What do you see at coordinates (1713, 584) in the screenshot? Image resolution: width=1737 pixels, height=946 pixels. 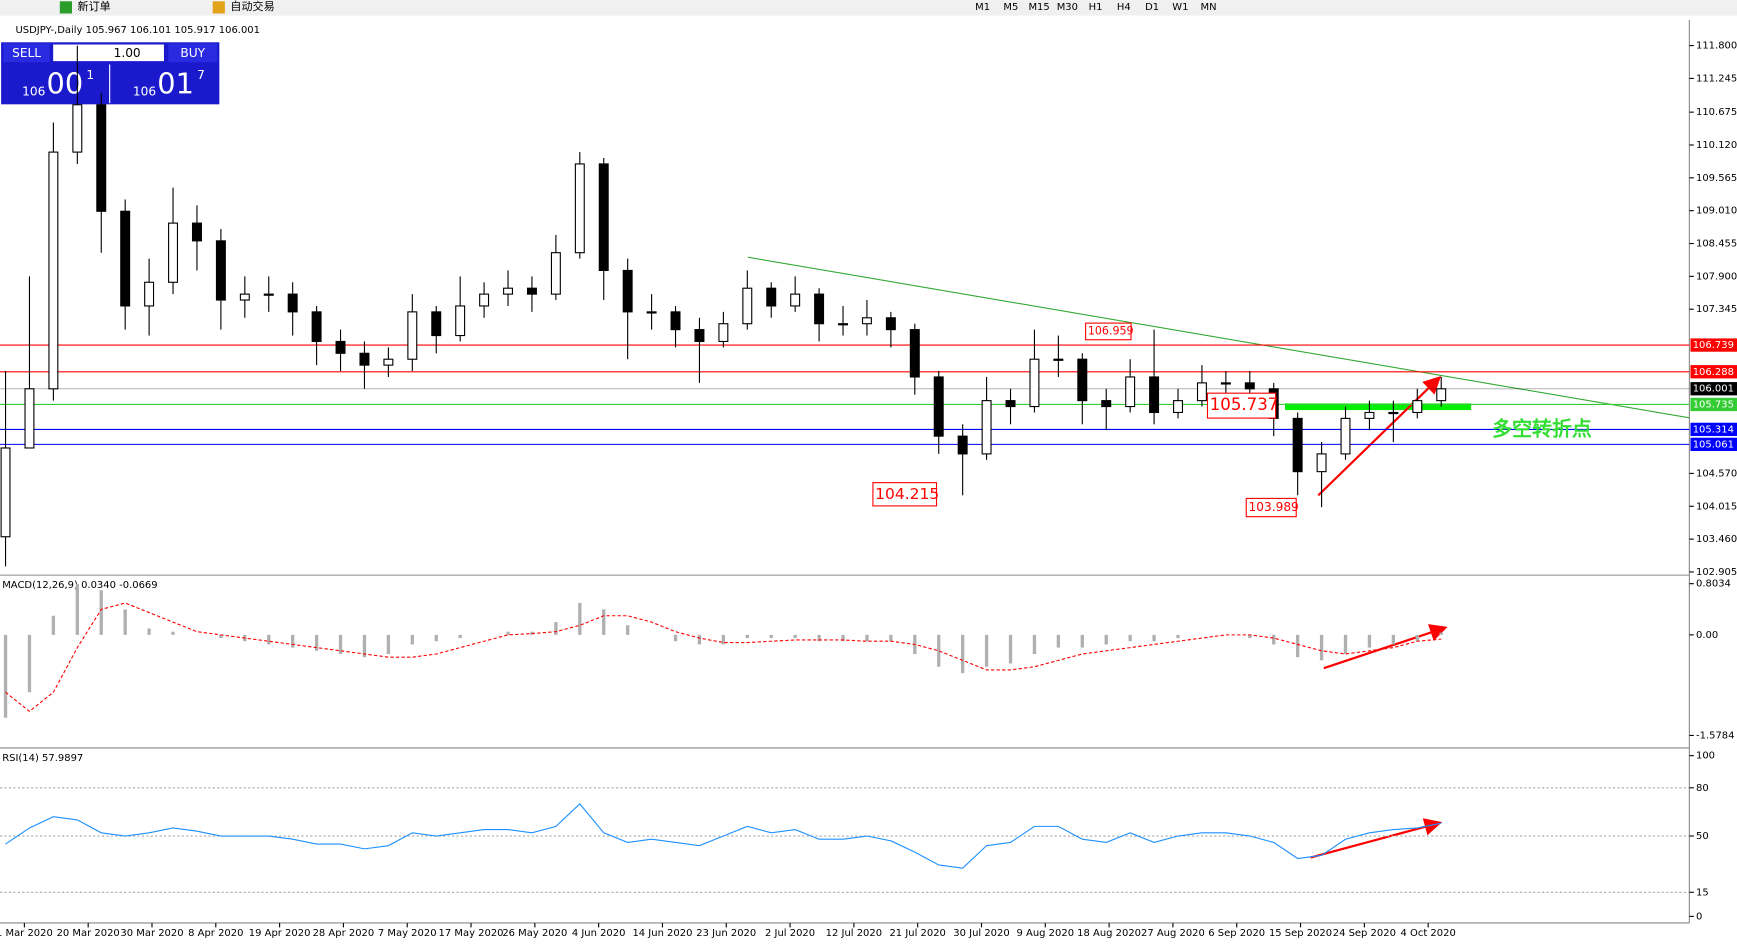 I see `y-tick-label: 0.8034` at bounding box center [1713, 584].